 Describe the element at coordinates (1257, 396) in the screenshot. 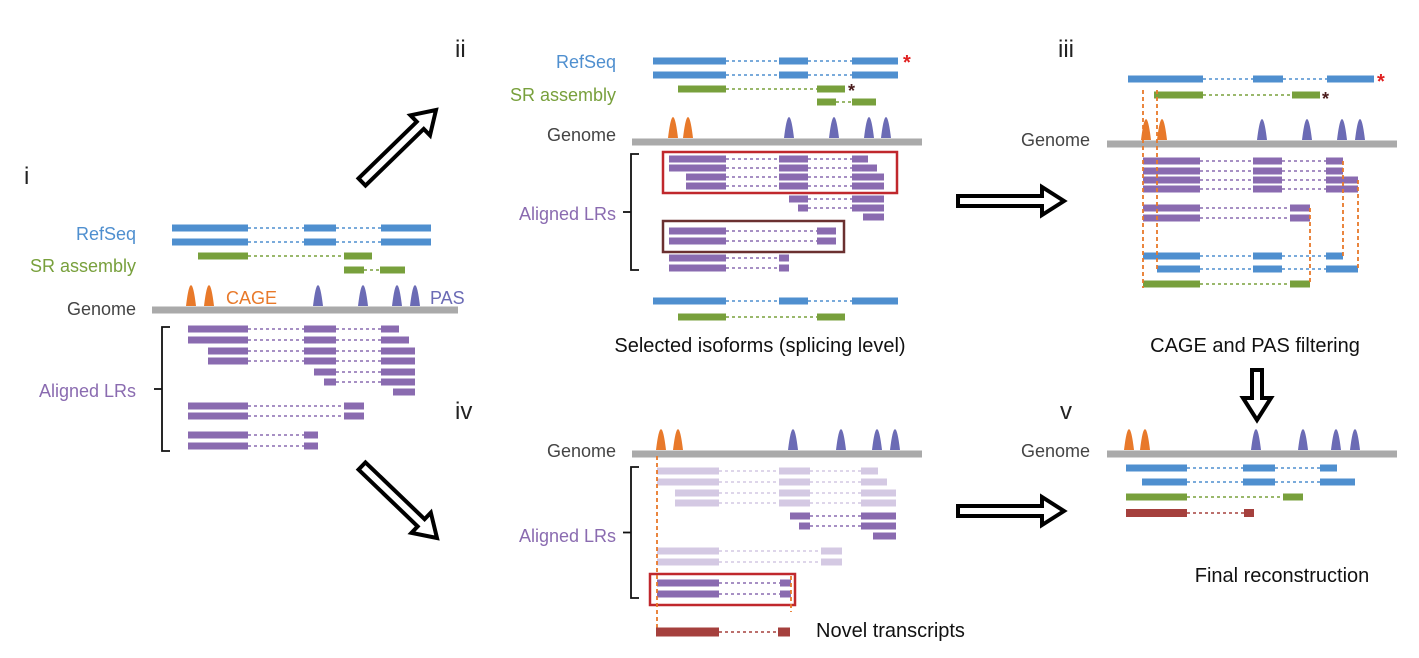

I see `arrow-iii-to-v` at that location.